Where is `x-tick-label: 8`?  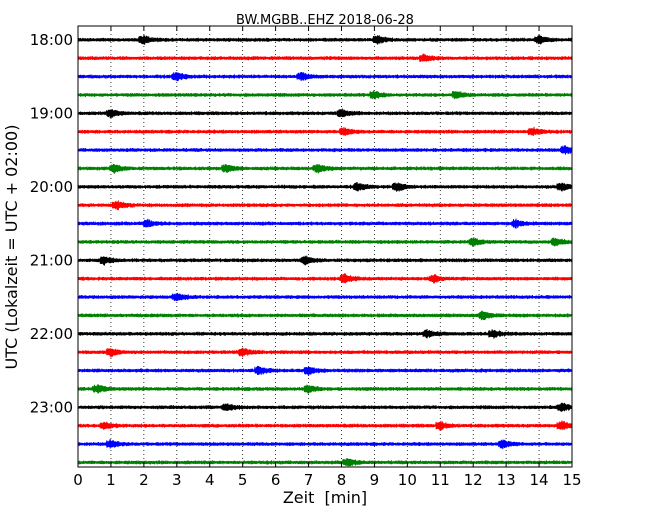 x-tick-label: 8 is located at coordinates (342, 480).